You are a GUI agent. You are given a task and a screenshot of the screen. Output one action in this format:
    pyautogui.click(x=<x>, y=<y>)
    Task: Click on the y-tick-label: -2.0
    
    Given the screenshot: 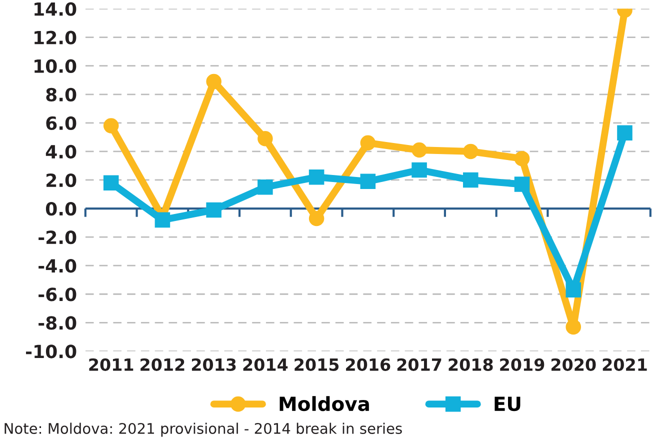 What is the action you would take?
    pyautogui.click(x=57, y=237)
    